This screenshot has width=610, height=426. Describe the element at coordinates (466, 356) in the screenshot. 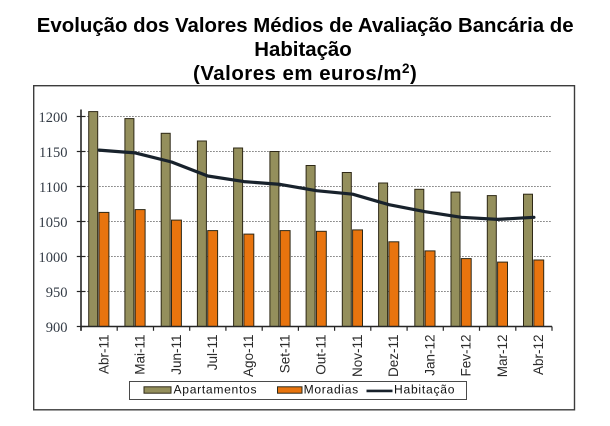

I see `svg-text: Fev-12` at that location.